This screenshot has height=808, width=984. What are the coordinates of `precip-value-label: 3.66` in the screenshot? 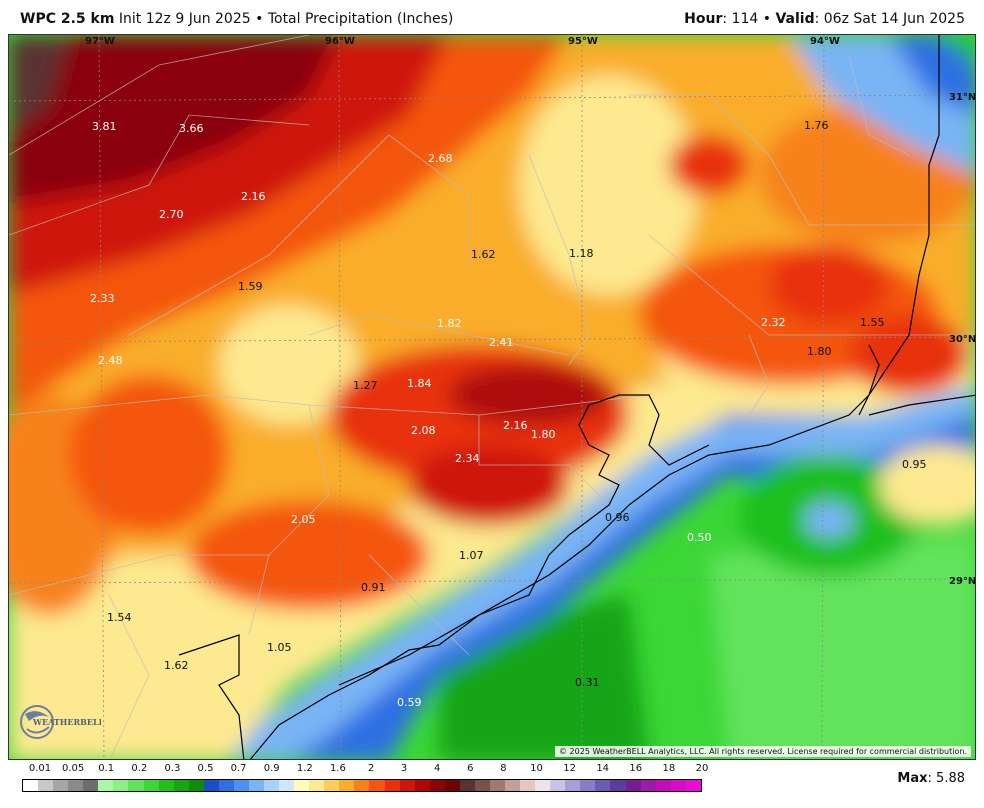 It's located at (191, 128).